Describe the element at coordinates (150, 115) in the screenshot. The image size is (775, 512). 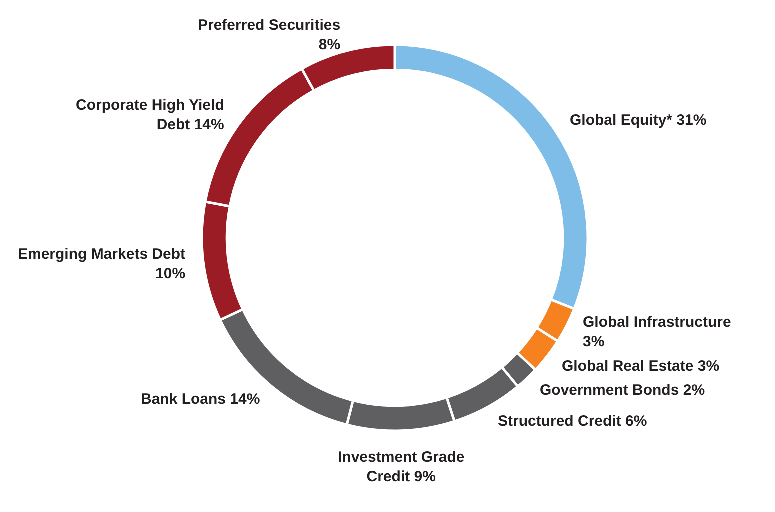
I see `slice-label: Corporate High Yield Debt 14%` at that location.